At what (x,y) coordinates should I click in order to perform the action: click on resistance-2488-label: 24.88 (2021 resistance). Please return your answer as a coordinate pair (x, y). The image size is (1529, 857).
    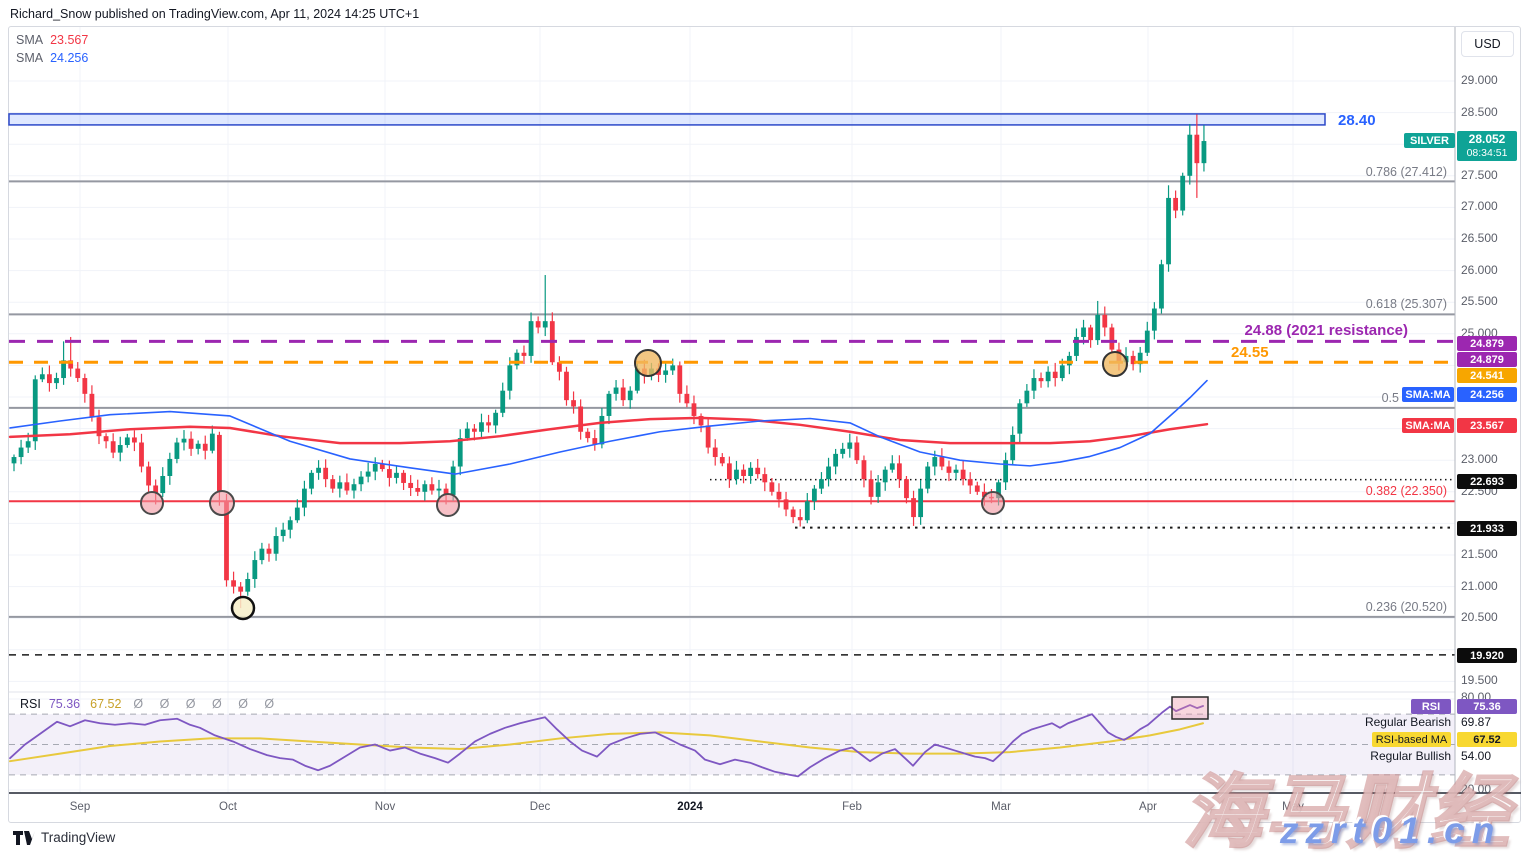
    Looking at the image, I should click on (1326, 330).